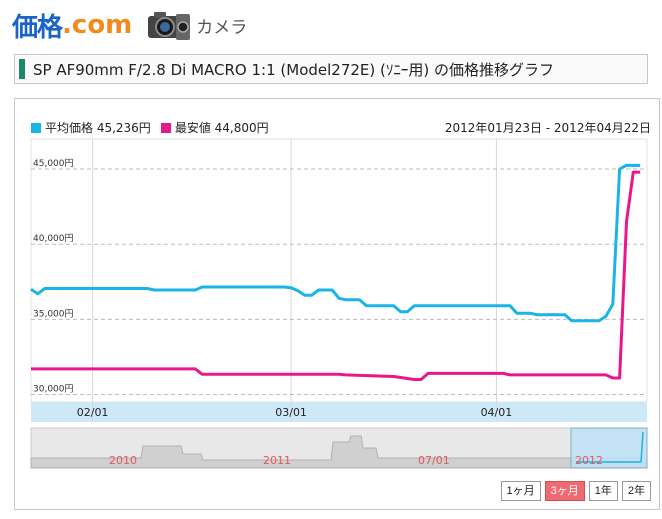 This screenshot has width=662, height=519. I want to click on range-button-1-month: 1ヶ月, so click(520, 491).